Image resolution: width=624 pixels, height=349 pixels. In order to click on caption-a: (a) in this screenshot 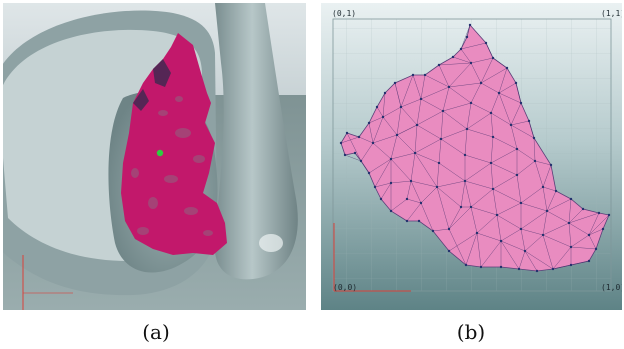, I will do `click(156, 332)`.